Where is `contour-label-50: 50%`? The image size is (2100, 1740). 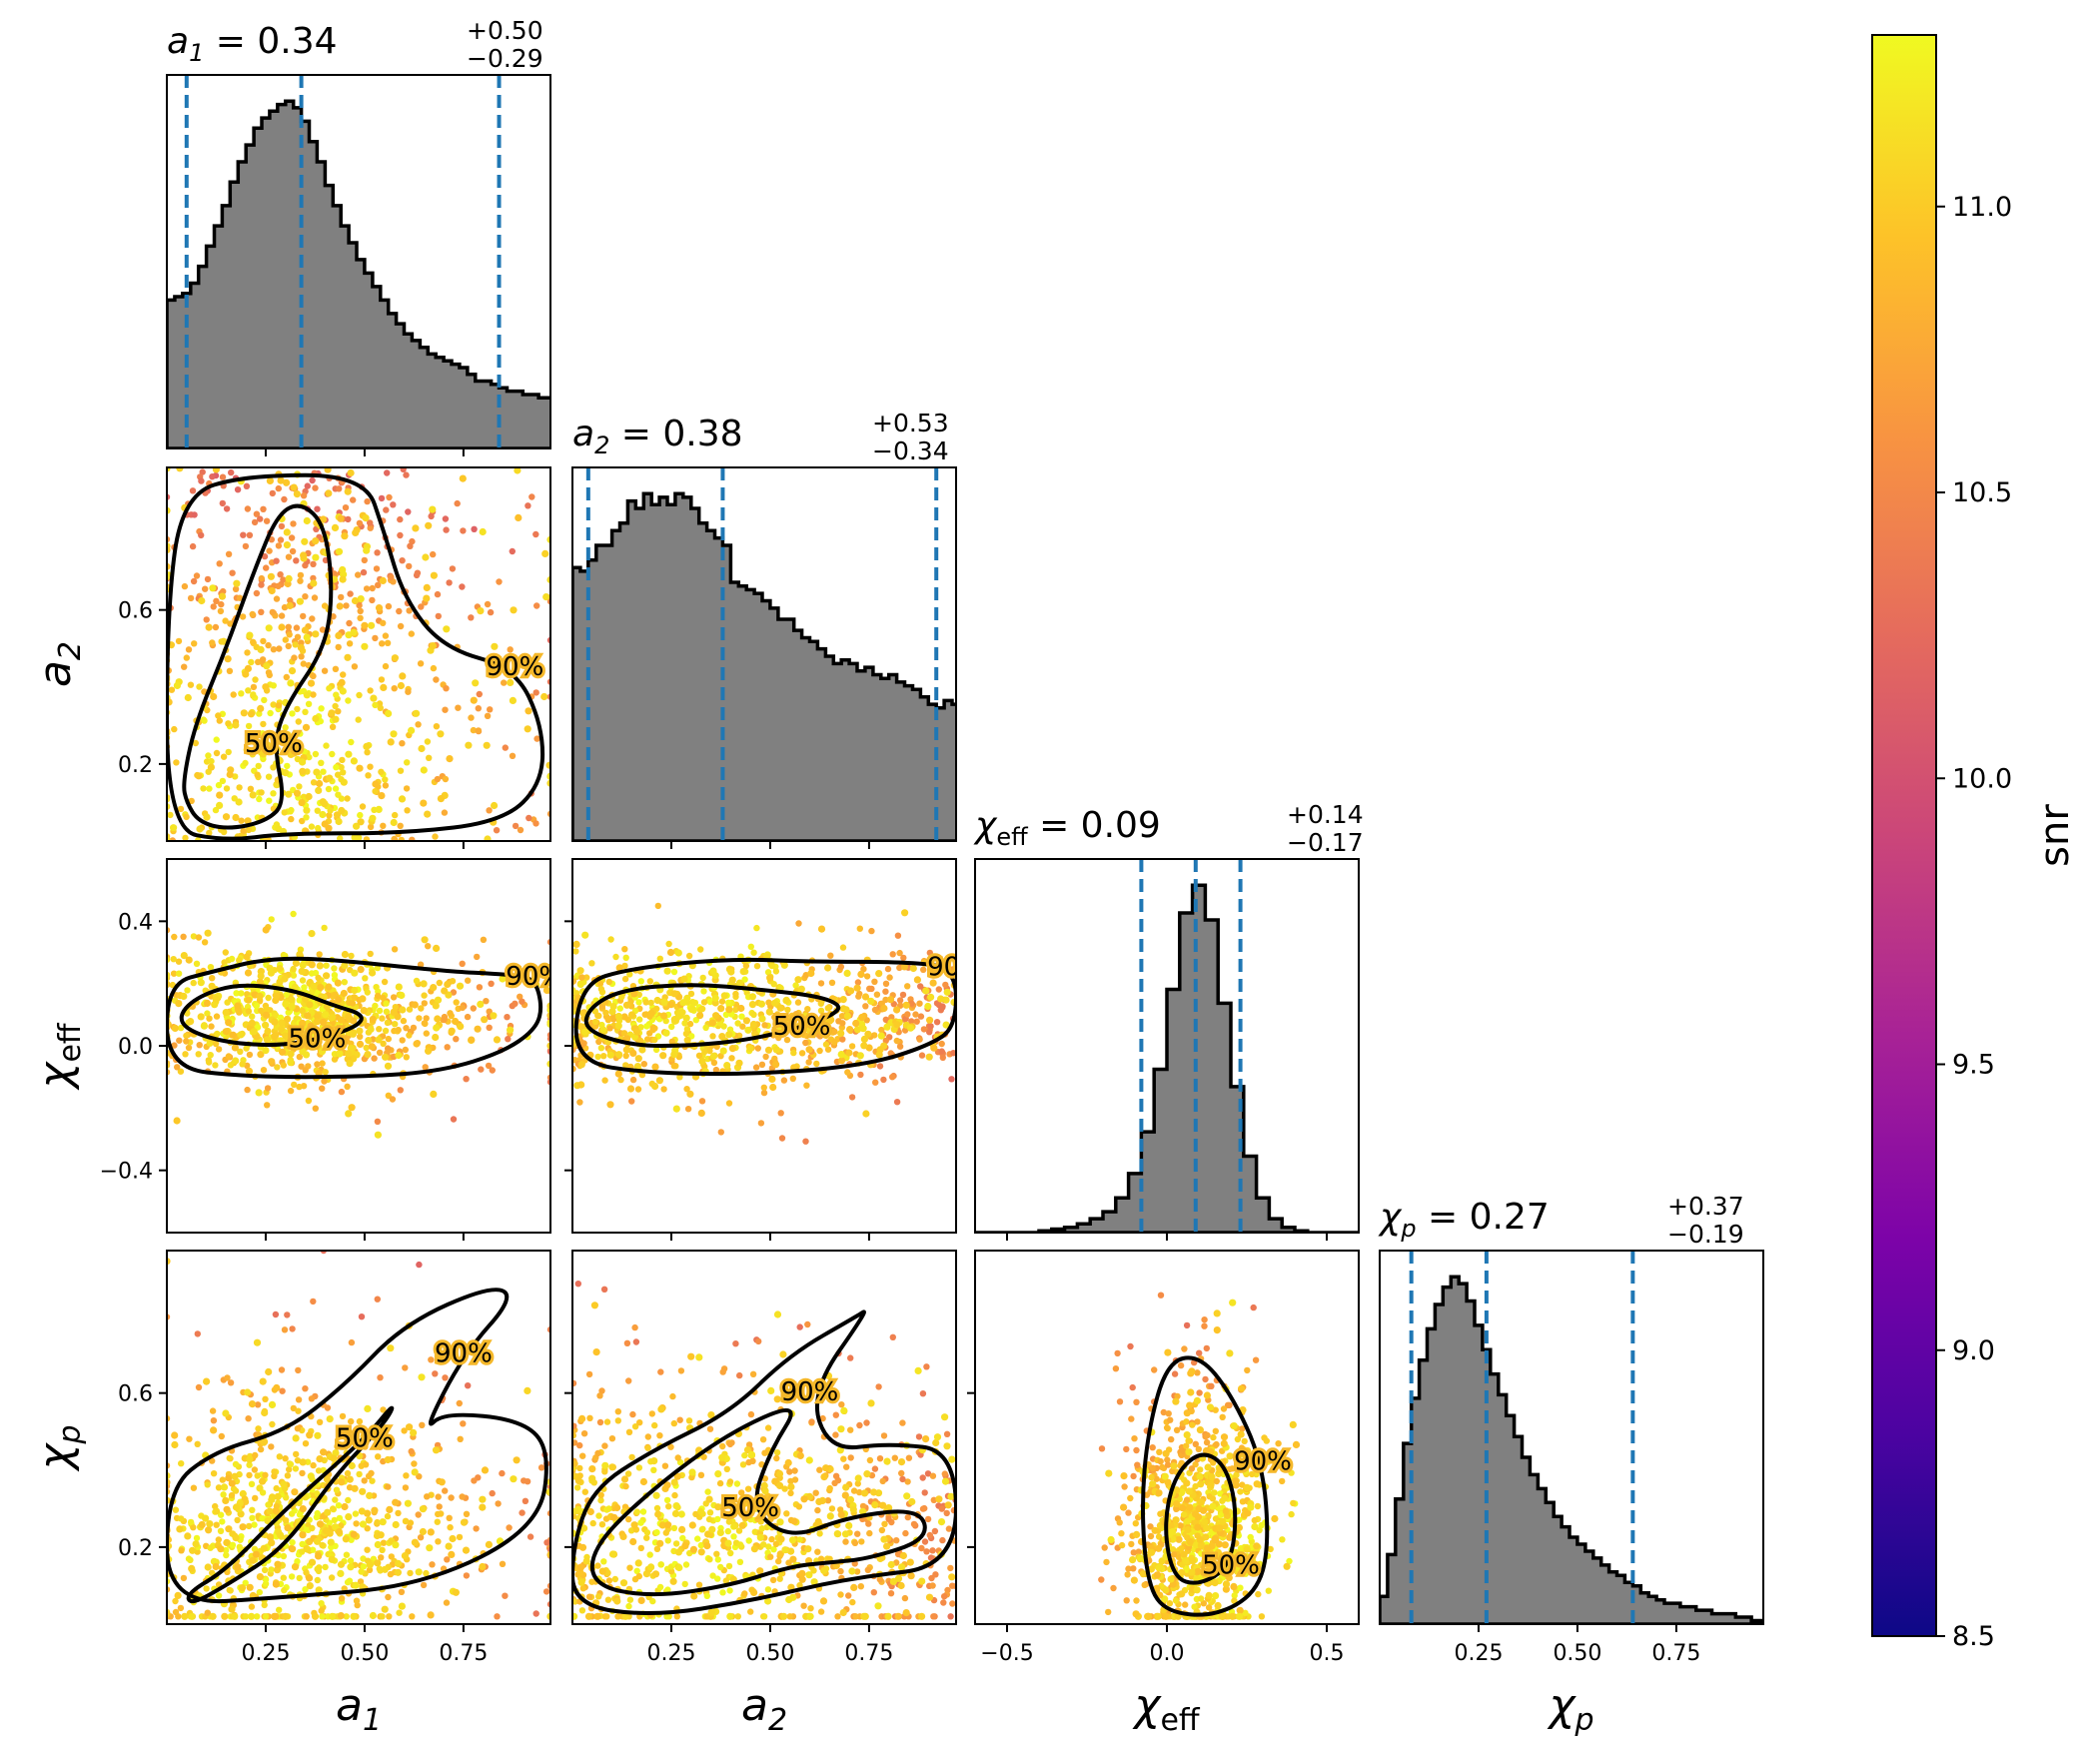
contour-label-50: 50% is located at coordinates (802, 1027).